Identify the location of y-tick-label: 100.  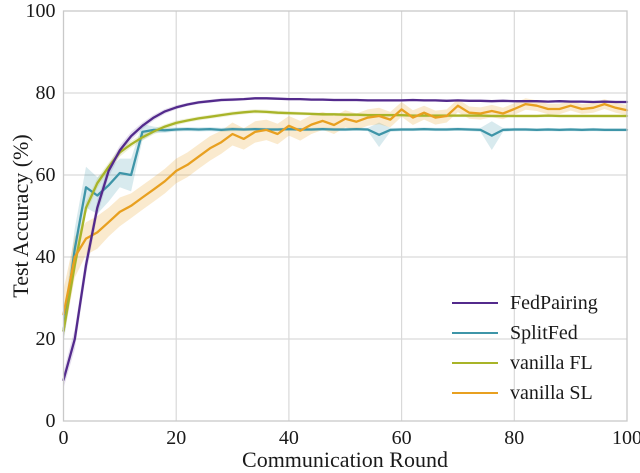
(40, 11).